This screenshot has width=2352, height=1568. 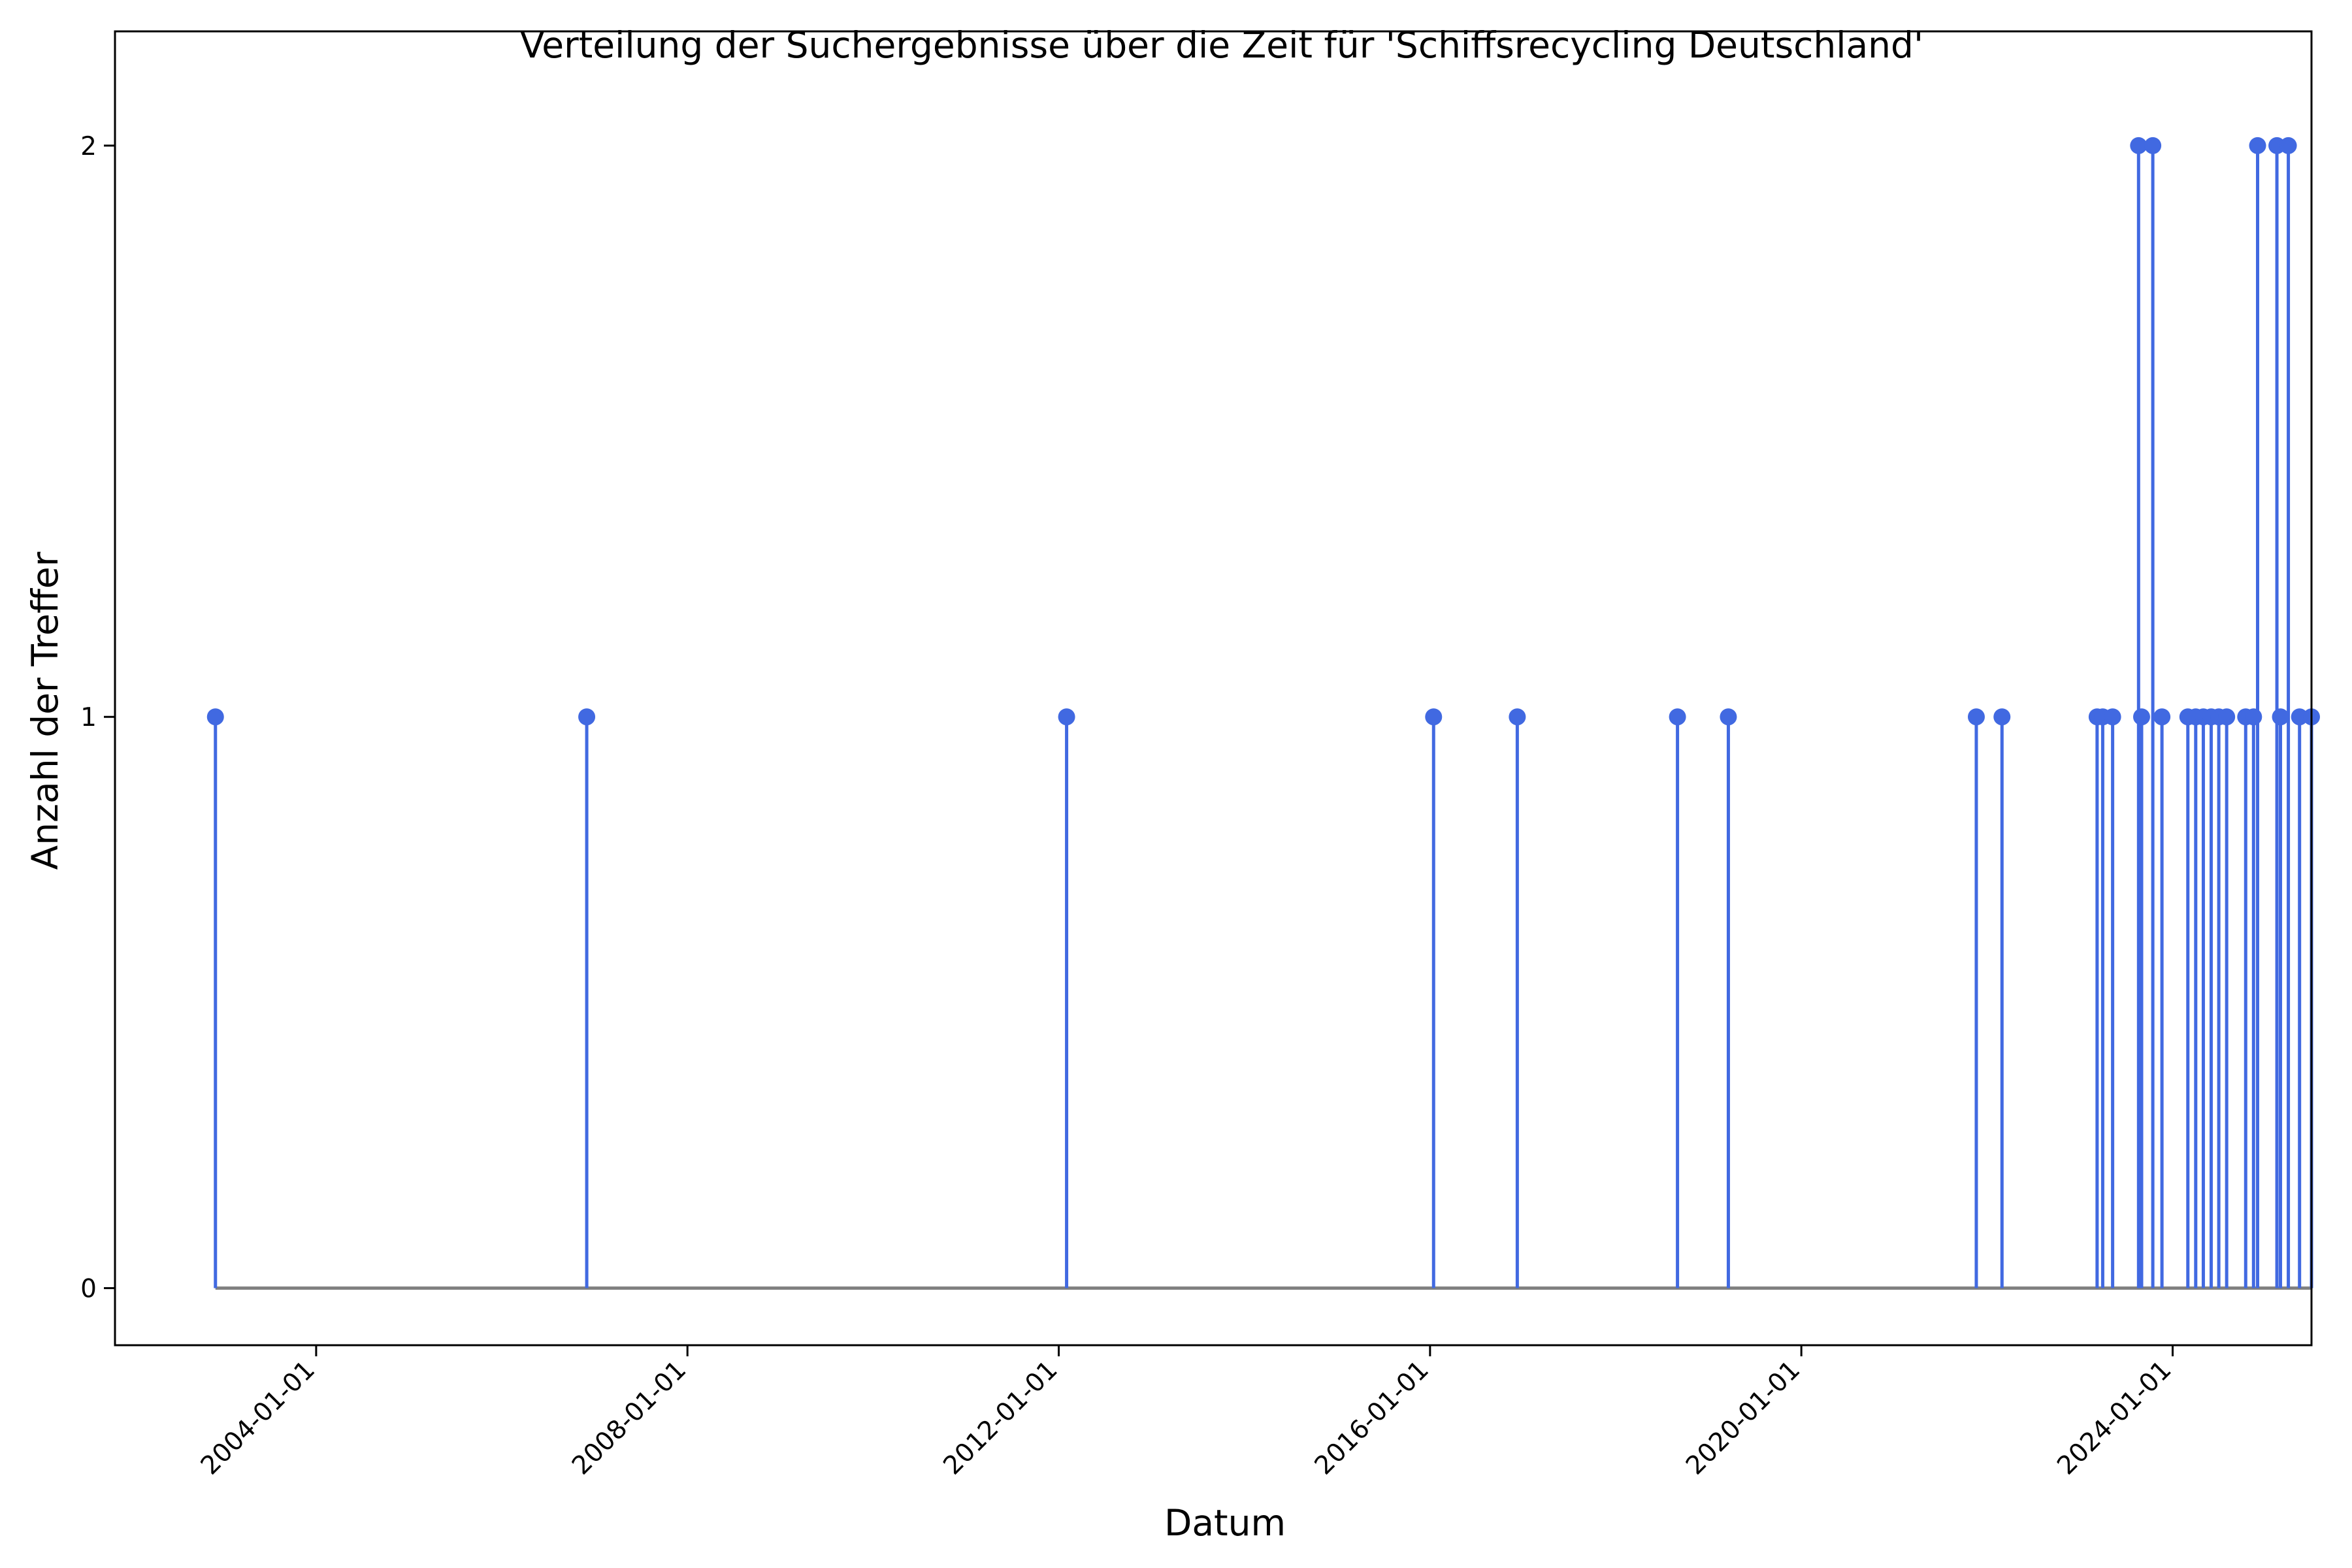 What do you see at coordinates (88, 717) in the screenshot?
I see `y-tick-label: 1` at bounding box center [88, 717].